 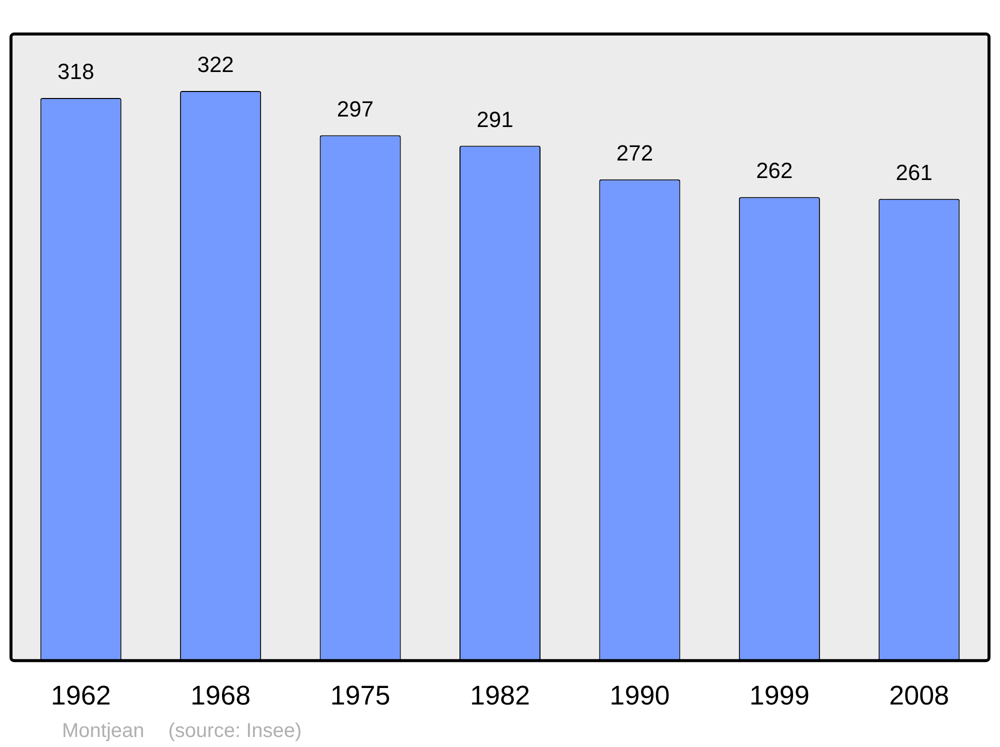 What do you see at coordinates (774, 171) in the screenshot?
I see `data-label: 262` at bounding box center [774, 171].